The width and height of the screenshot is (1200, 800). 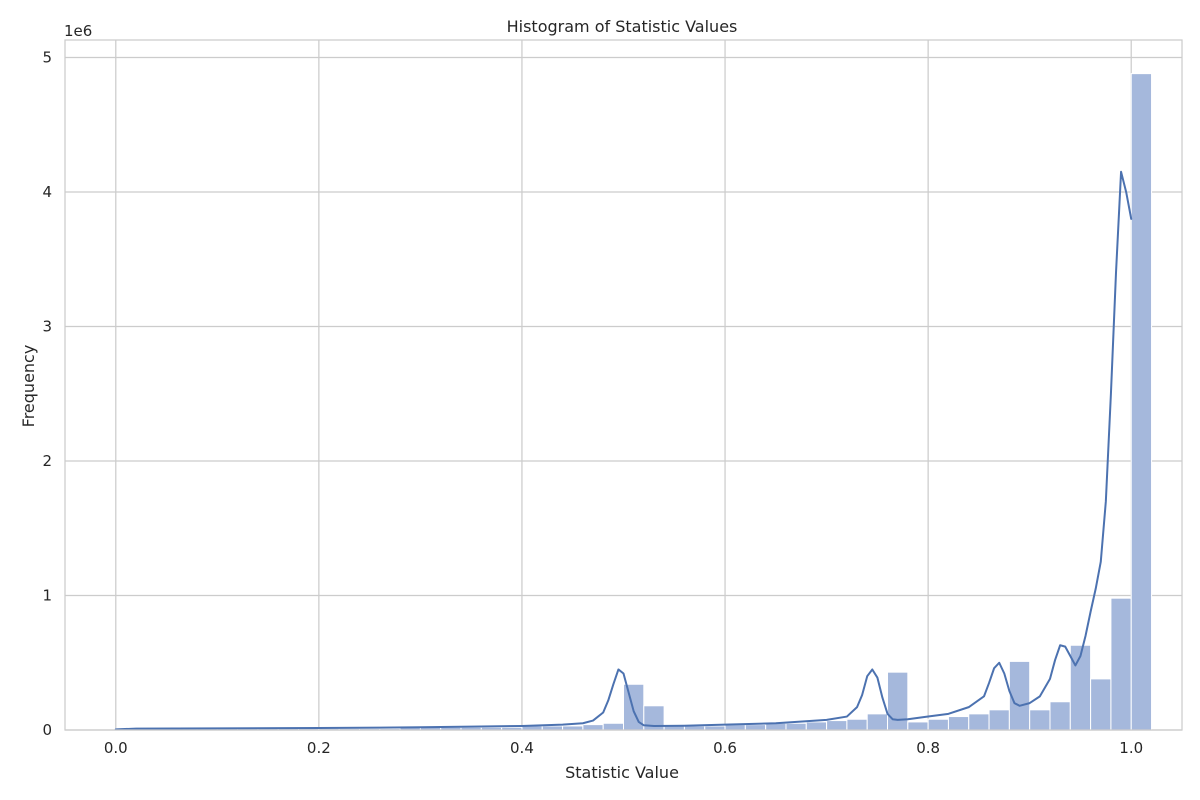 I want to click on y-tick-label: 1, so click(x=47, y=595).